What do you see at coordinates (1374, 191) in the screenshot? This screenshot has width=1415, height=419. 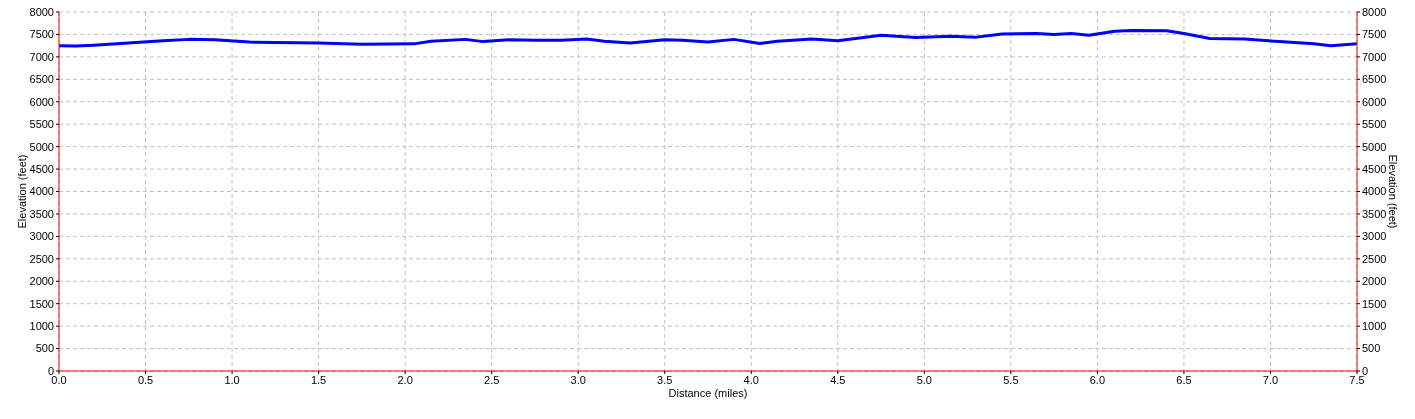 I see `y2-tick-label: 4000` at bounding box center [1374, 191].